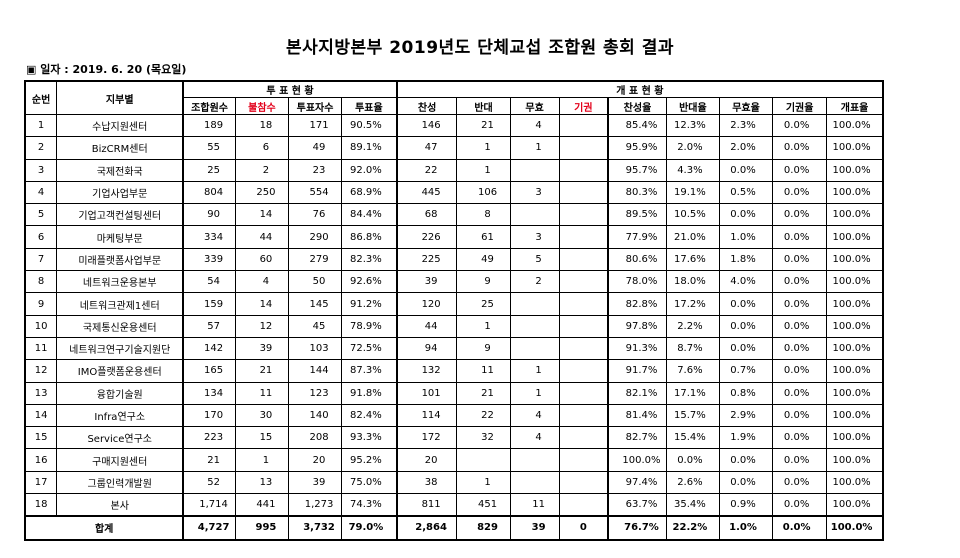 The height and width of the screenshot is (558, 960). What do you see at coordinates (692, 125) in the screenshot?
I see `row-no-rate: 12.3%` at bounding box center [692, 125].